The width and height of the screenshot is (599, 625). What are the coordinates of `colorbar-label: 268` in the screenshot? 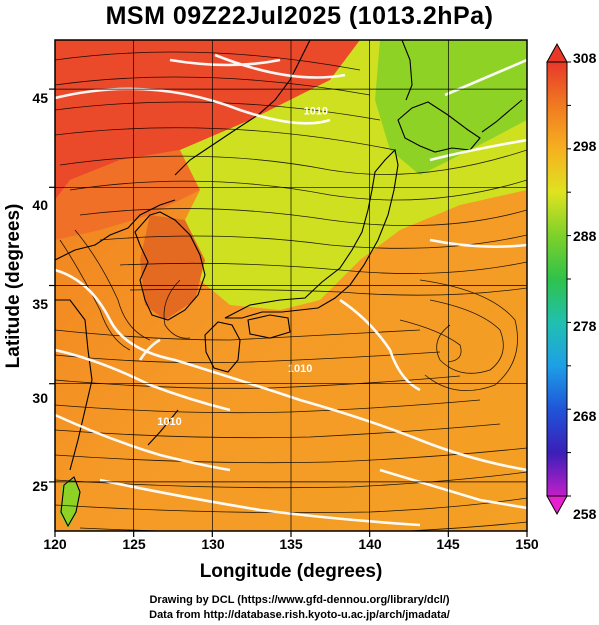 It's located at (585, 416).